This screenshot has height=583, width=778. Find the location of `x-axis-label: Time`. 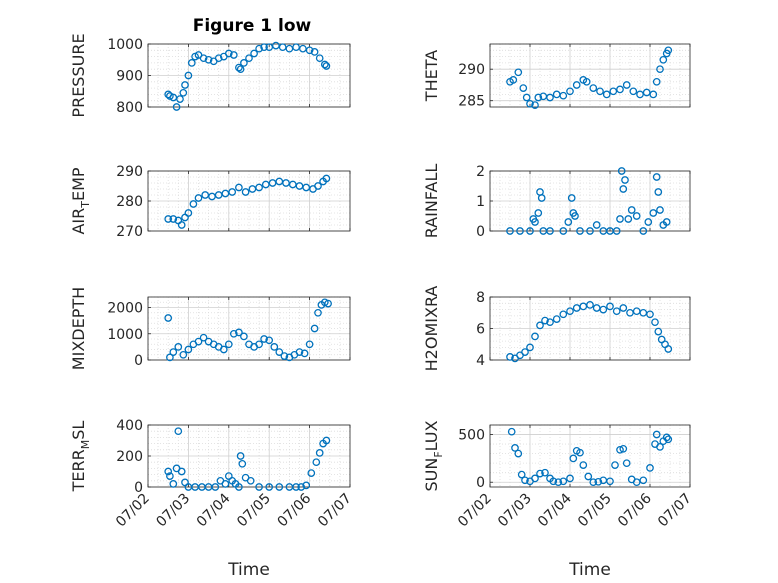

x-axis-label: Time is located at coordinates (248, 570).